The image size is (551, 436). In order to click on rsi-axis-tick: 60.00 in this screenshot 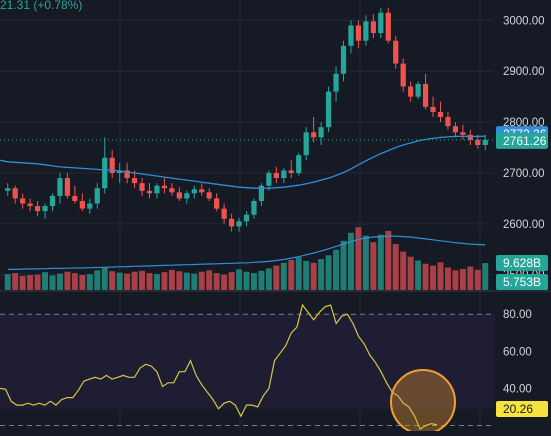, I will do `click(517, 352)`.